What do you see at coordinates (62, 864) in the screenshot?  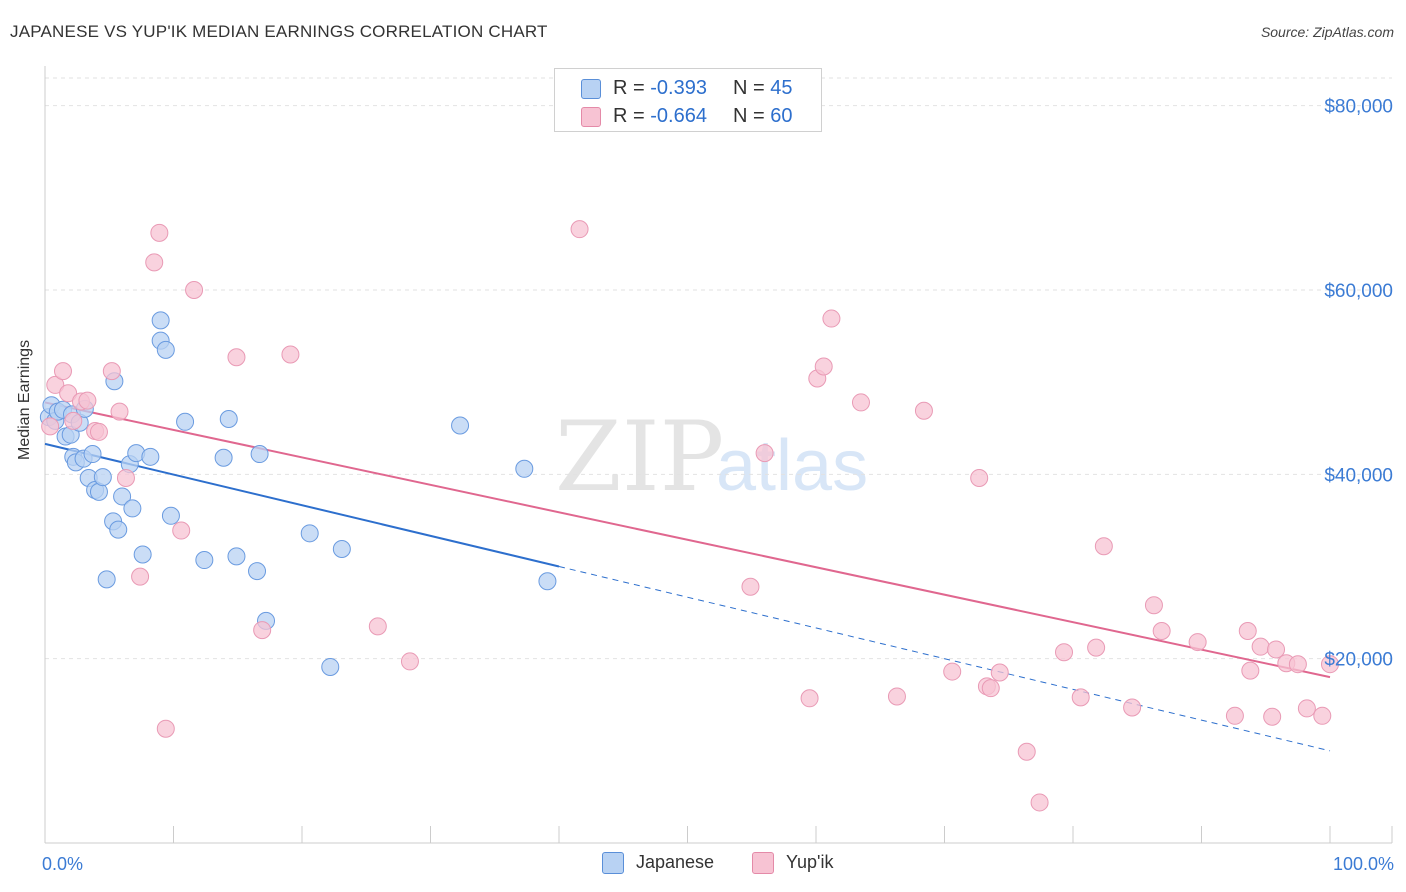 I see `x-tick-label: 0.0%` at bounding box center [62, 864].